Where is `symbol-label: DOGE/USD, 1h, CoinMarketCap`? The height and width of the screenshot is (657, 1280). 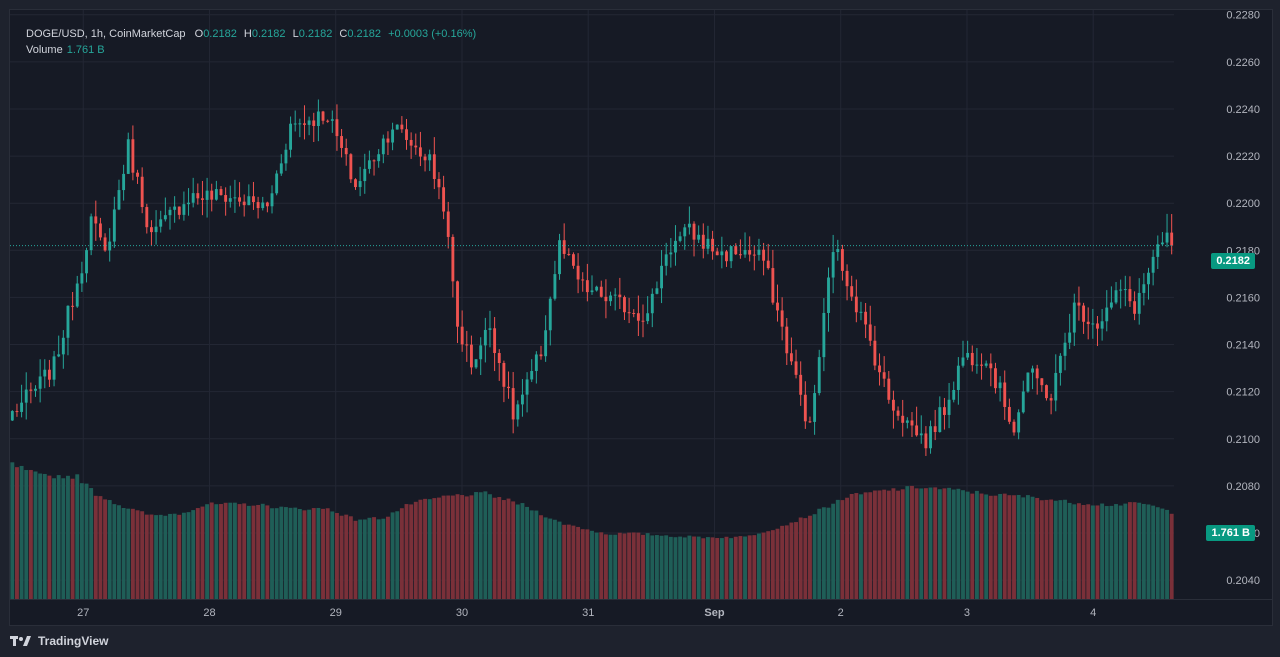 symbol-label: DOGE/USD, 1h, CoinMarketCap is located at coordinates (106, 34).